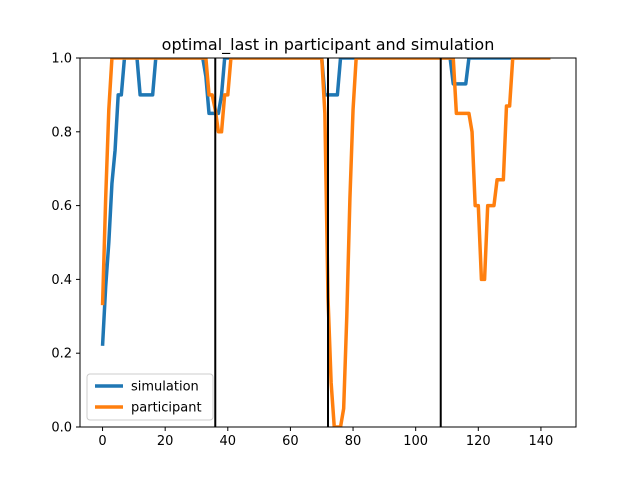 The height and width of the screenshot is (480, 640). I want to click on legend-label-participant: participant, so click(166, 408).